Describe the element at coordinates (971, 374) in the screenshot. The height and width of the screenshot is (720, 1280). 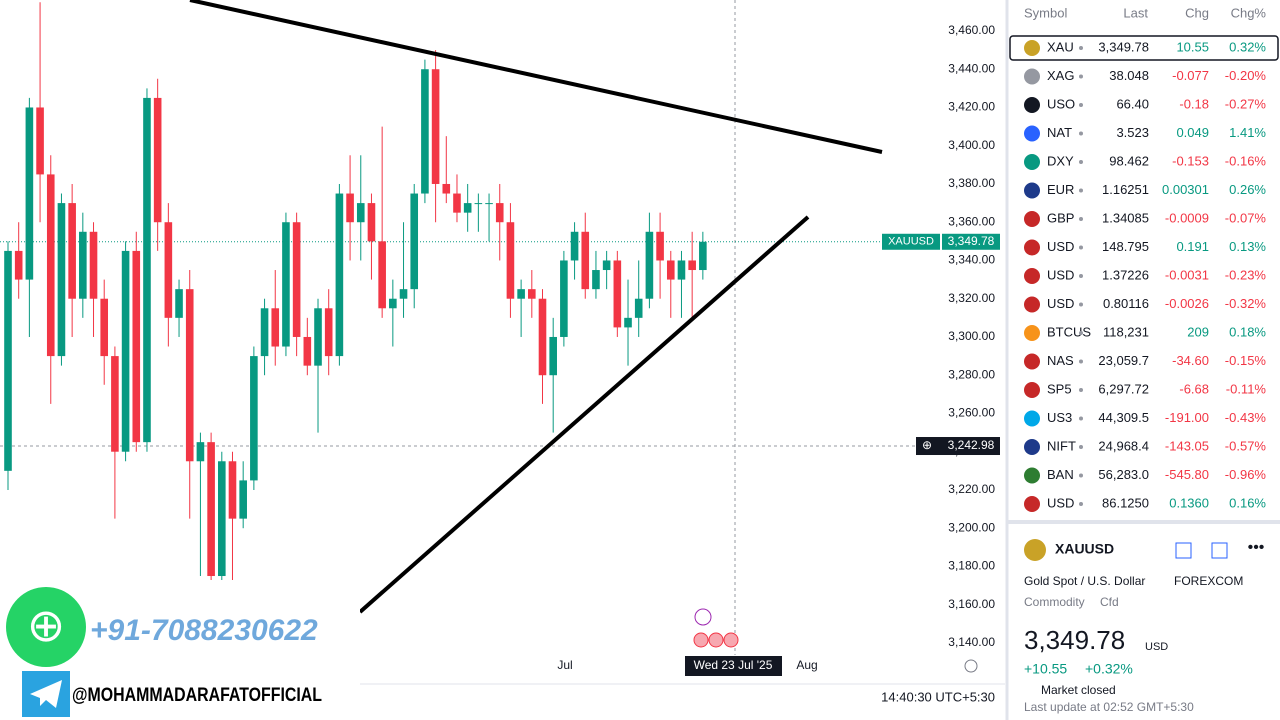
I see `y-tick-label: 3,280.00` at that location.